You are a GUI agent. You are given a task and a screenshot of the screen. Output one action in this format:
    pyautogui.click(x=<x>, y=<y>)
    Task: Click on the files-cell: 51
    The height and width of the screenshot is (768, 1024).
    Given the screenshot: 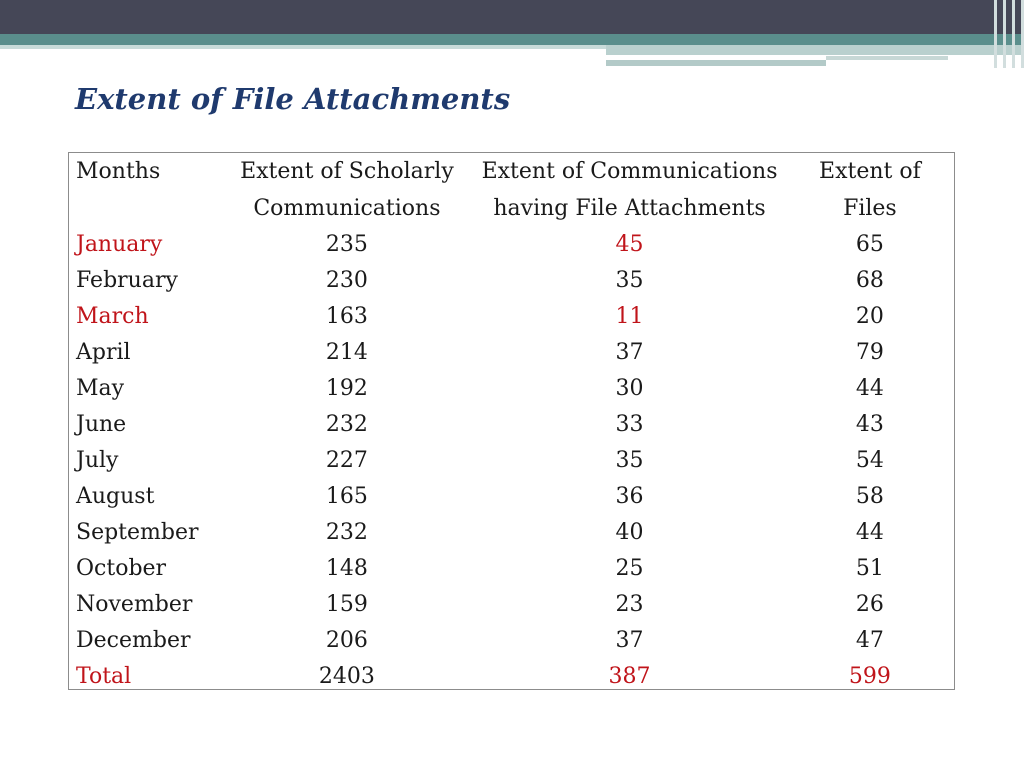 What is the action you would take?
    pyautogui.click(x=869, y=568)
    